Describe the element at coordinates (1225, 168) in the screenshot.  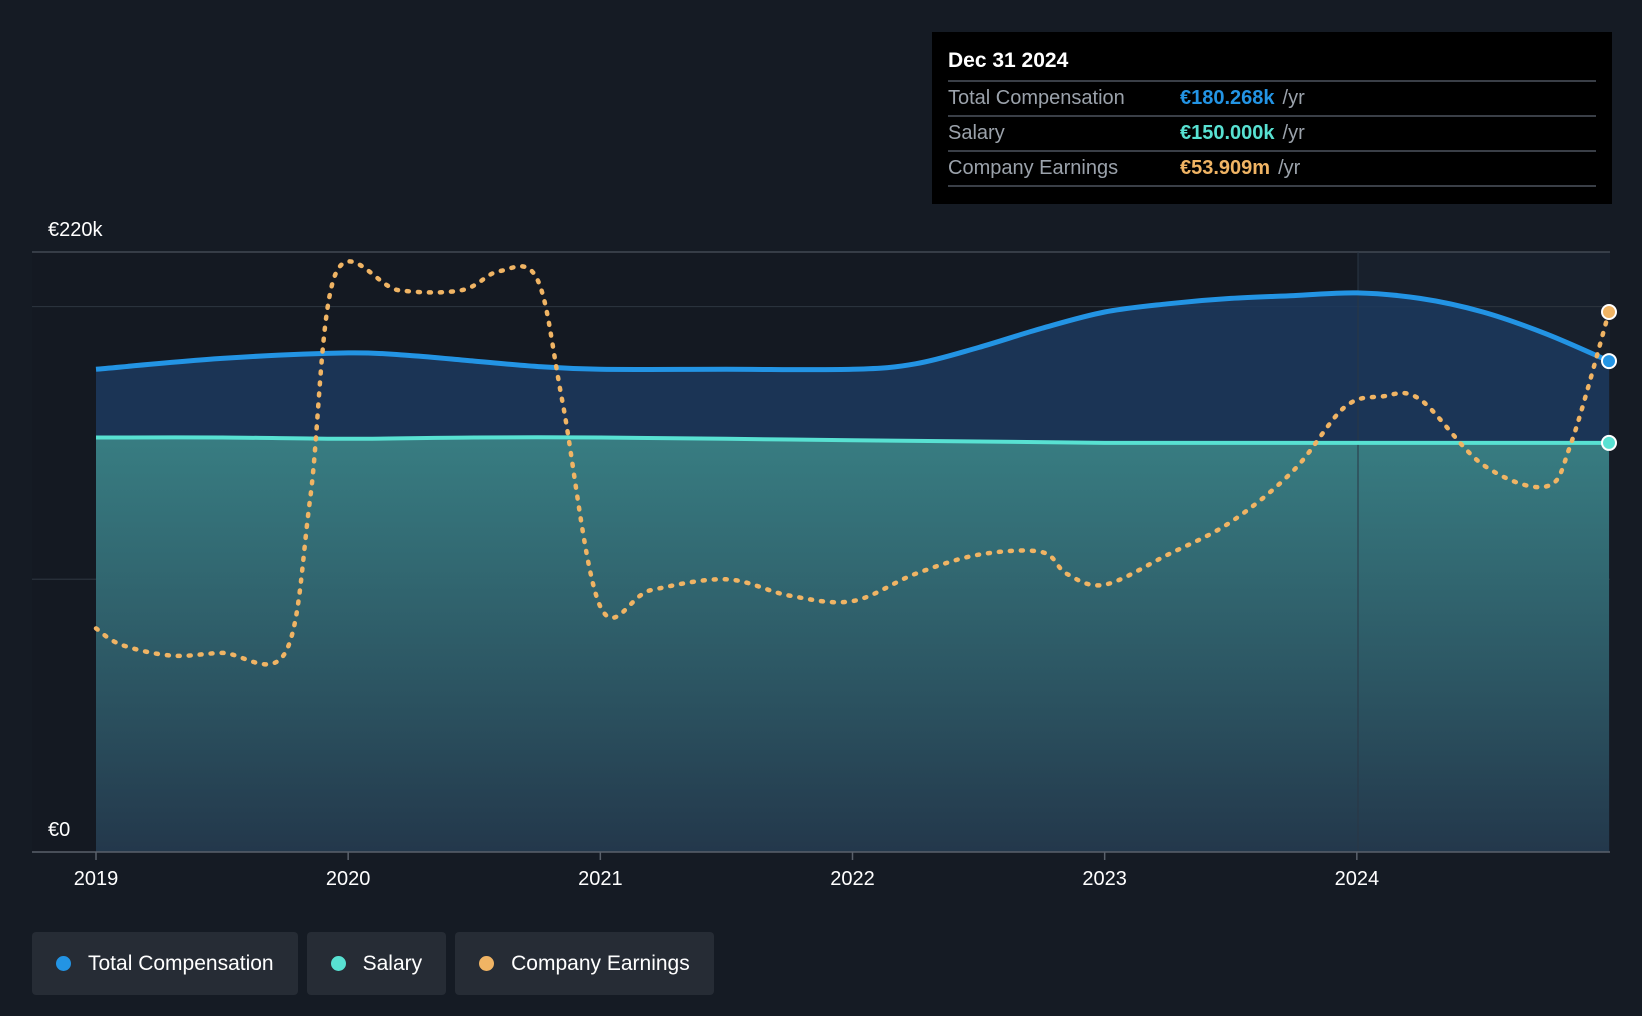
I see `tooltip-value: €53.909m` at that location.